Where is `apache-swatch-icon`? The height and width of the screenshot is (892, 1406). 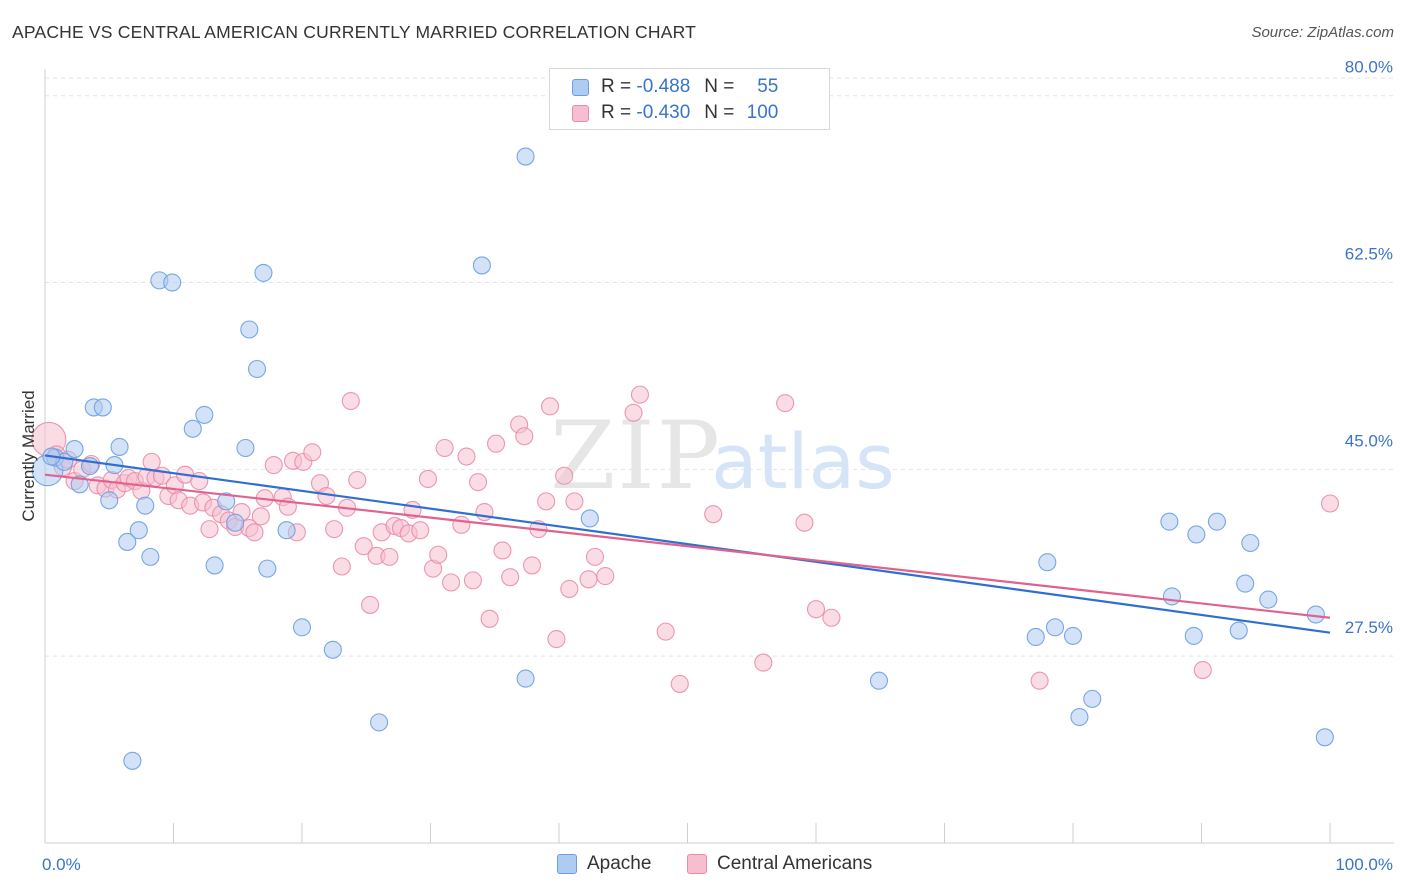
apache-swatch-icon is located at coordinates (580, 87).